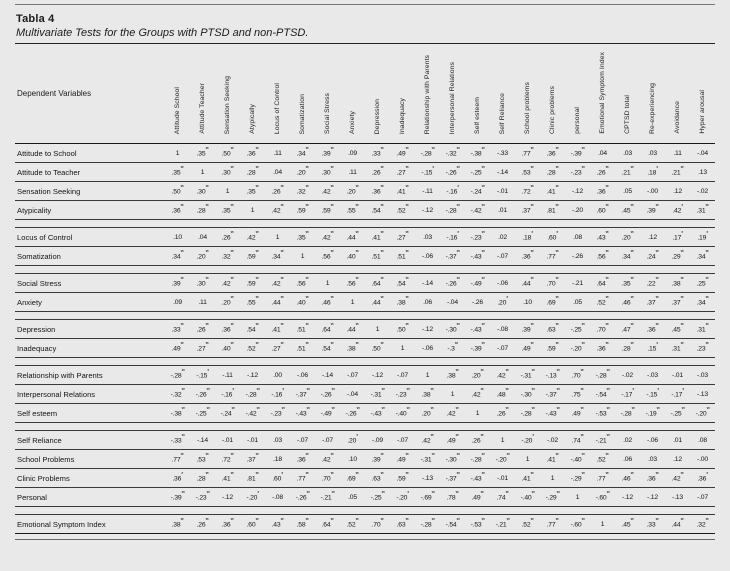  Describe the element at coordinates (527, 413) in the screenshot. I see `value-cell: -.28**` at that location.